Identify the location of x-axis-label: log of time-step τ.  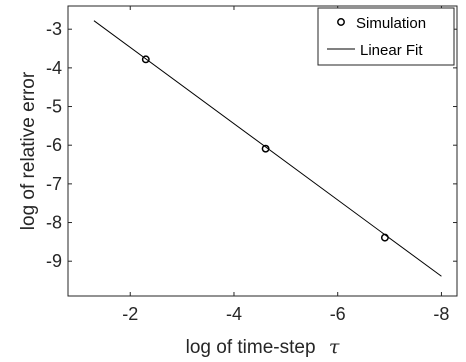
(263, 347).